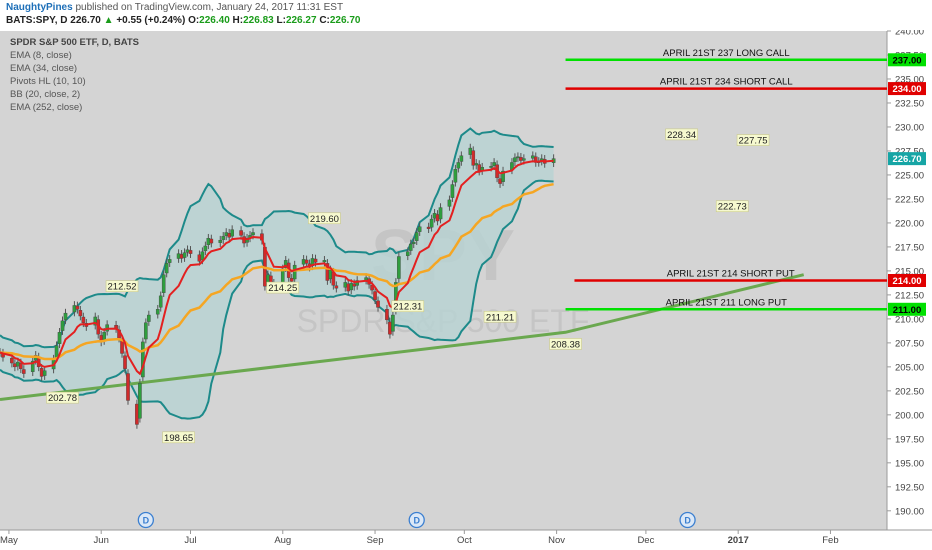 The height and width of the screenshot is (550, 932). What do you see at coordinates (909, 439) in the screenshot?
I see `y-tick-label: 197.50` at bounding box center [909, 439].